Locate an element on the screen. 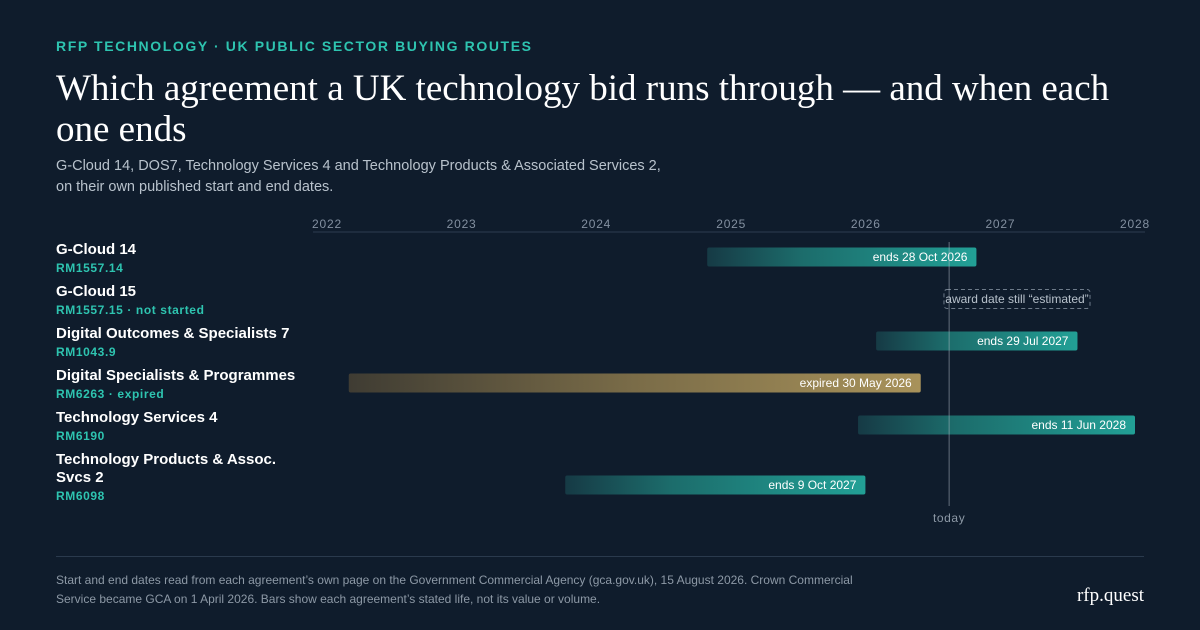 This screenshot has height=630, width=1200. agreement-reference: RM6098 is located at coordinates (80, 496).